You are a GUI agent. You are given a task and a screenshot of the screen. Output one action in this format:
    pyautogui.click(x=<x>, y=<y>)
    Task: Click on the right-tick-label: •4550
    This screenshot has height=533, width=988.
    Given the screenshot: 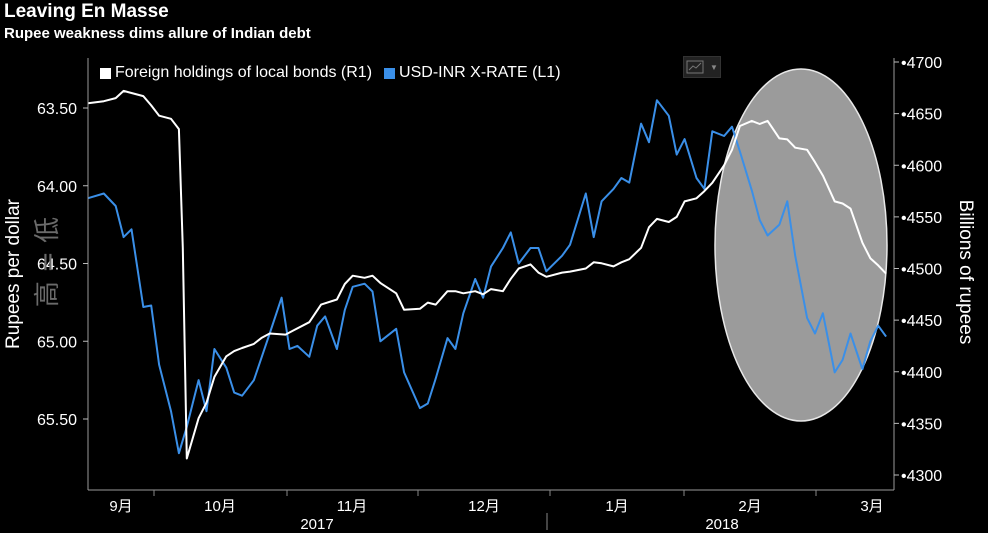 What is the action you would take?
    pyautogui.click(x=921, y=218)
    